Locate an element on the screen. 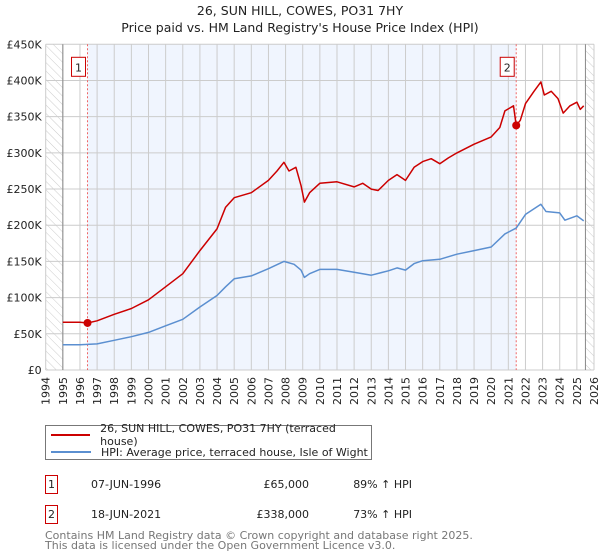 This screenshot has width=600, height=560. x-tick-label: 2016 is located at coordinates (423, 391).